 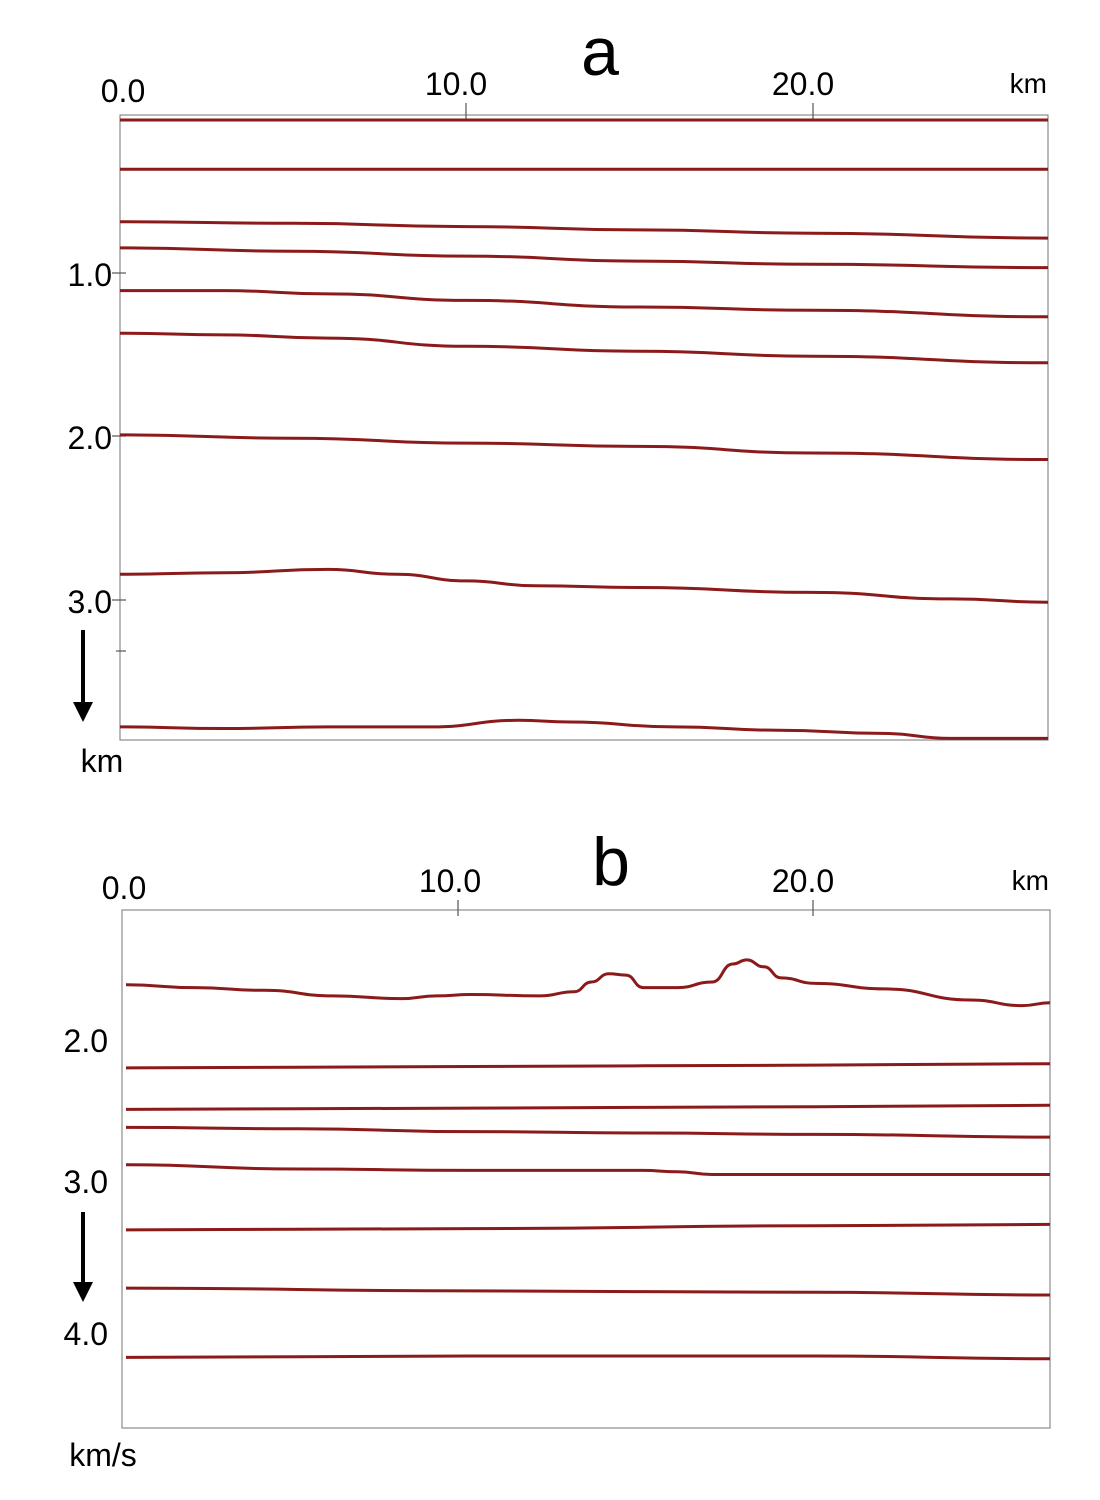 What do you see at coordinates (102, 761) in the screenshot?
I see `panel-a-y-unit-label: km` at bounding box center [102, 761].